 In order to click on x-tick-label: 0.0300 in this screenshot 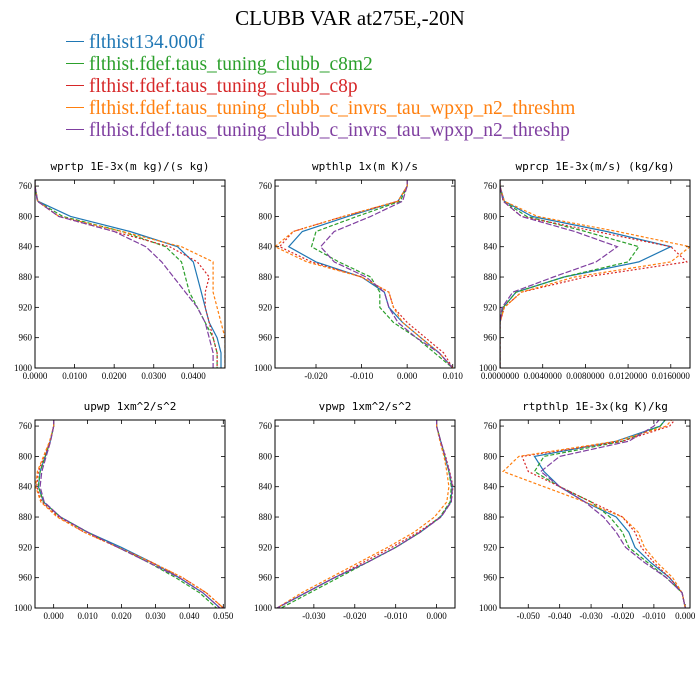, I will do `click(153, 376)`.